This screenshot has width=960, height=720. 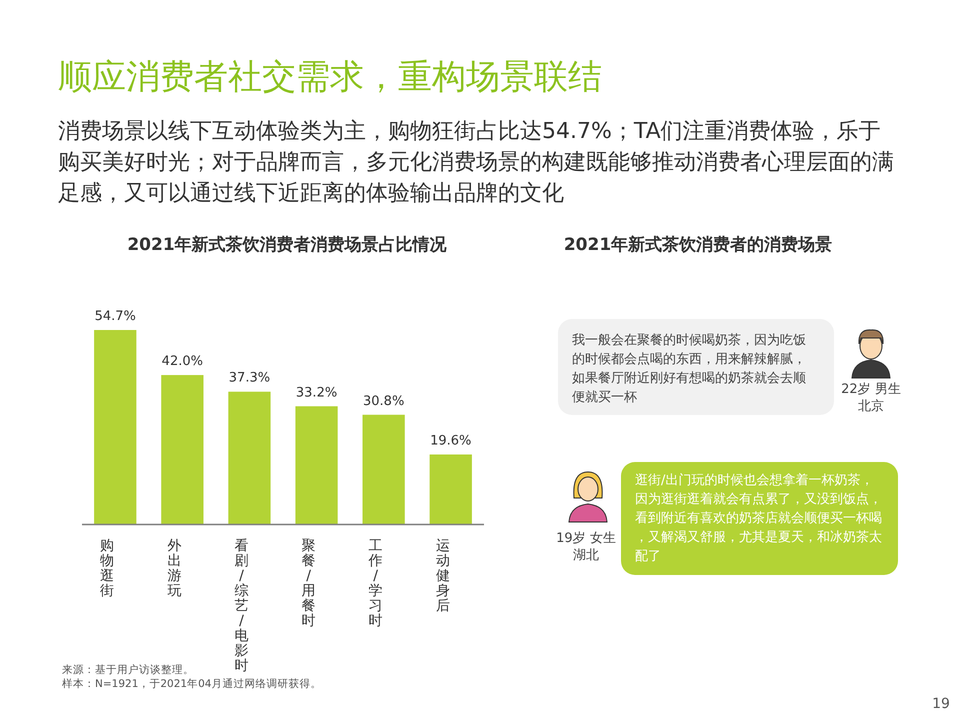 What do you see at coordinates (476, 162) in the screenshot?
I see `text: 消费场景以线下互动体验类为主，购物狂街占比达54.7%；TA们注重消费体验，乐于购买美好时光；对于品牌而言，多元化消费场景的构建既能够推动消费者心理层面的满足感，又可以通过线下近距离的体验输出品牌的文化` at bounding box center [476, 162].